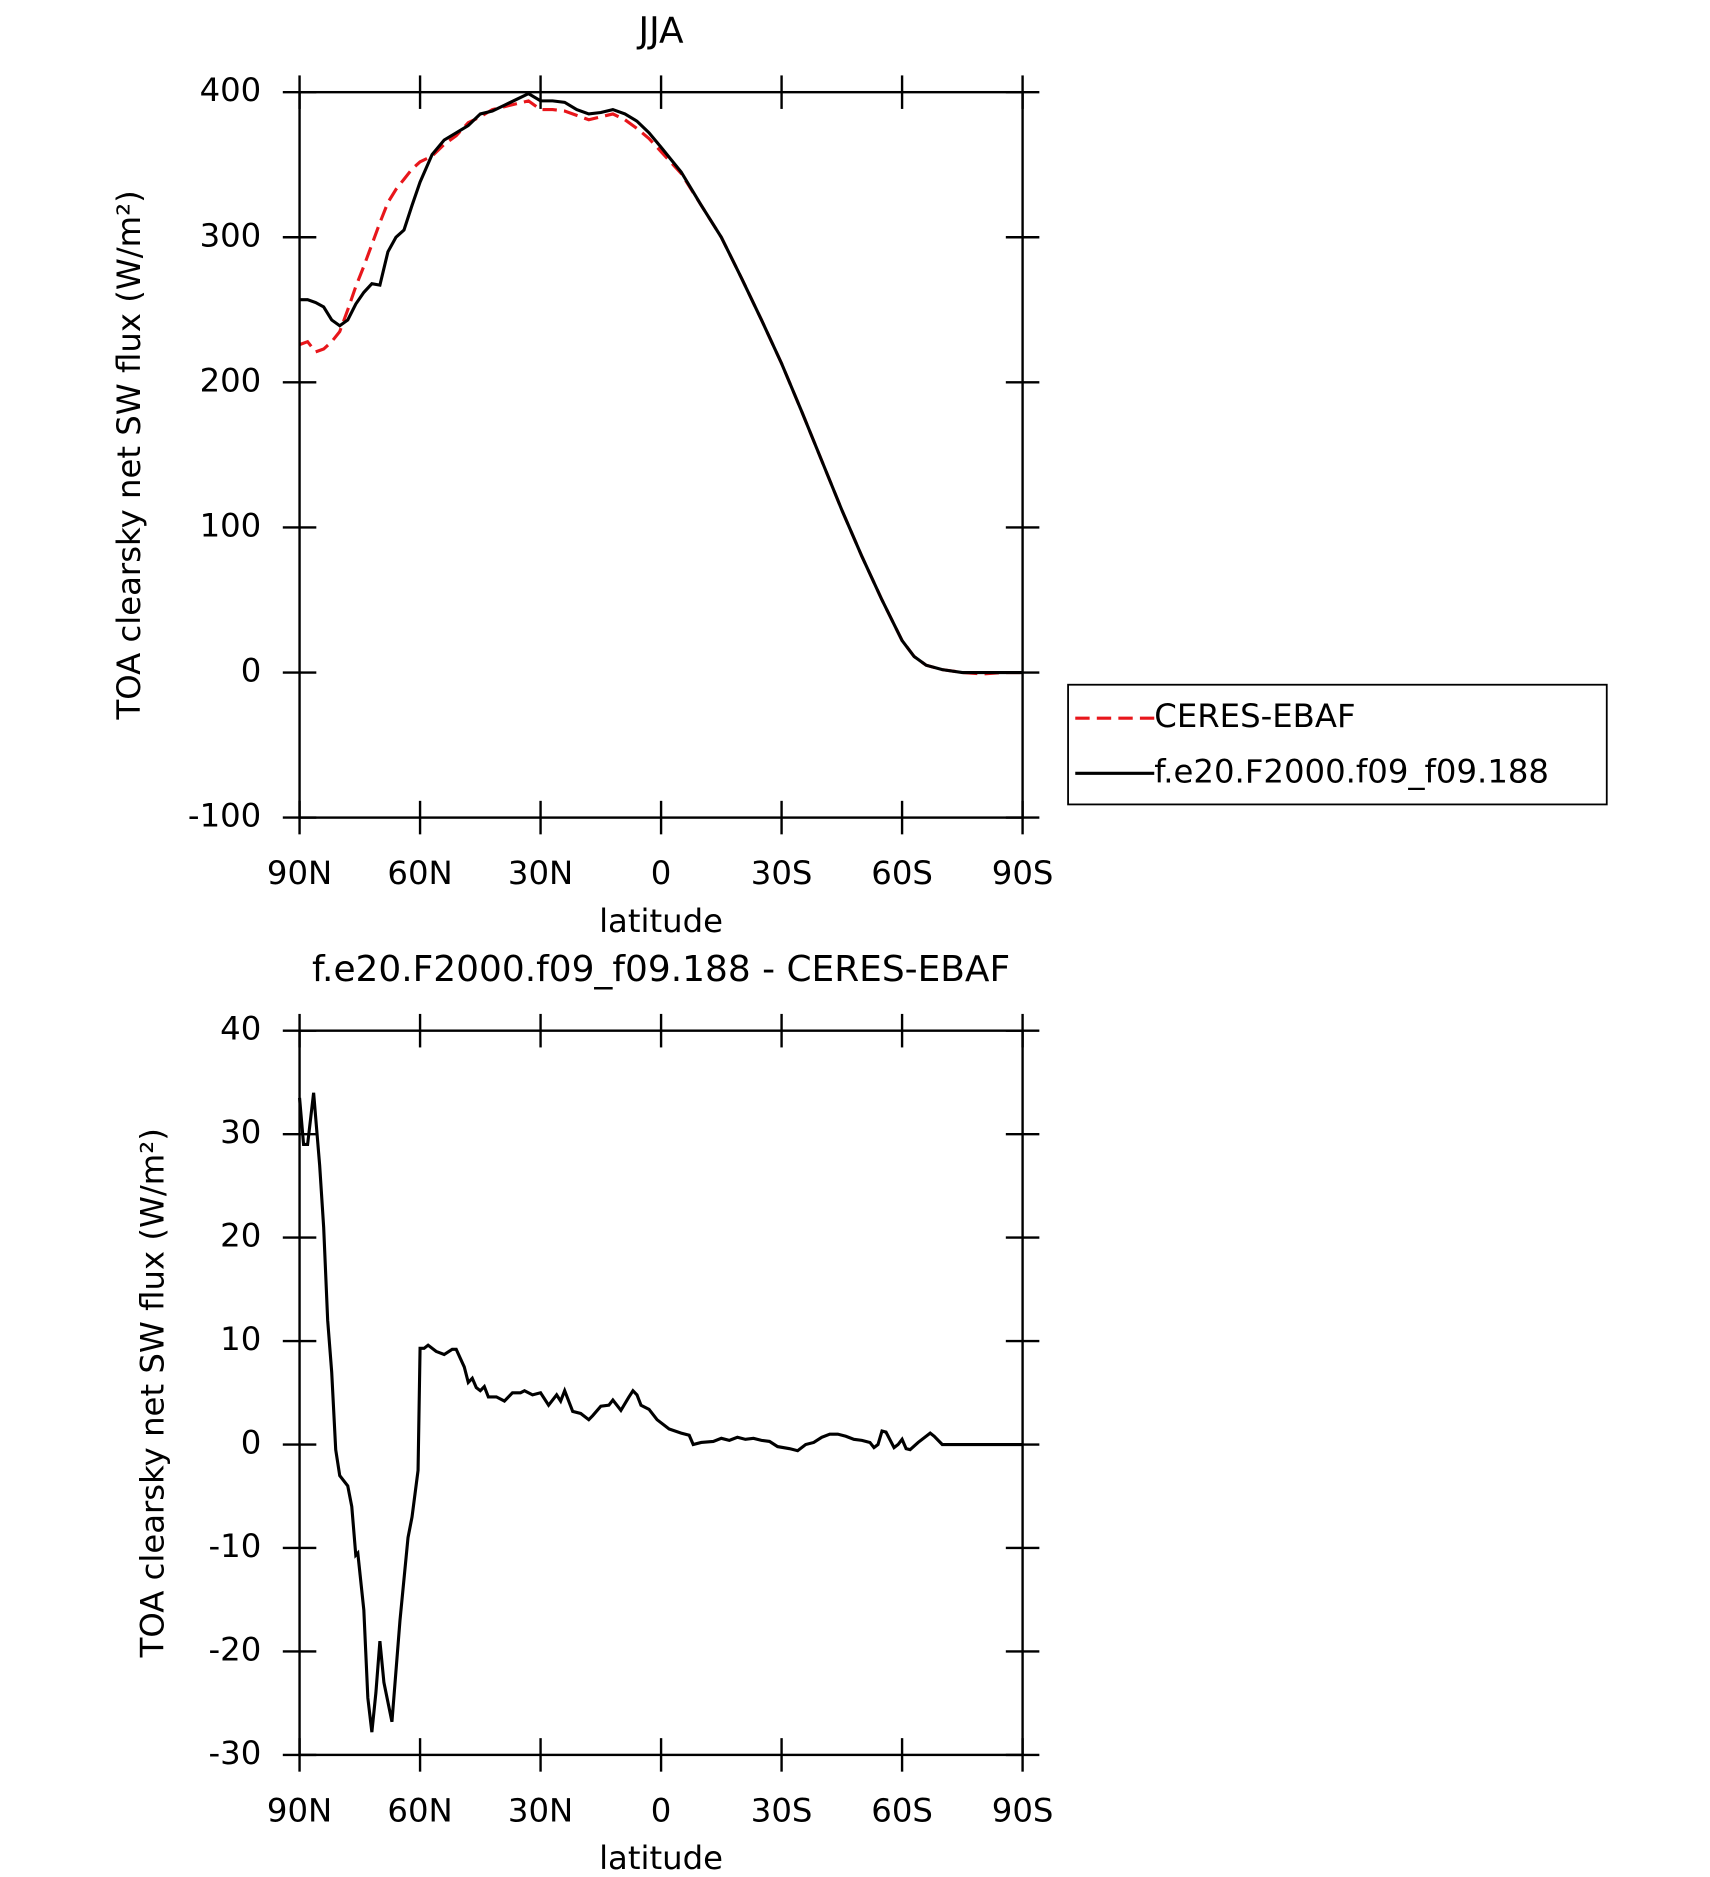  I want to click on chart-title: f.e20.F2000.f09_f09.188 - CERES-EBAF, so click(661, 969).